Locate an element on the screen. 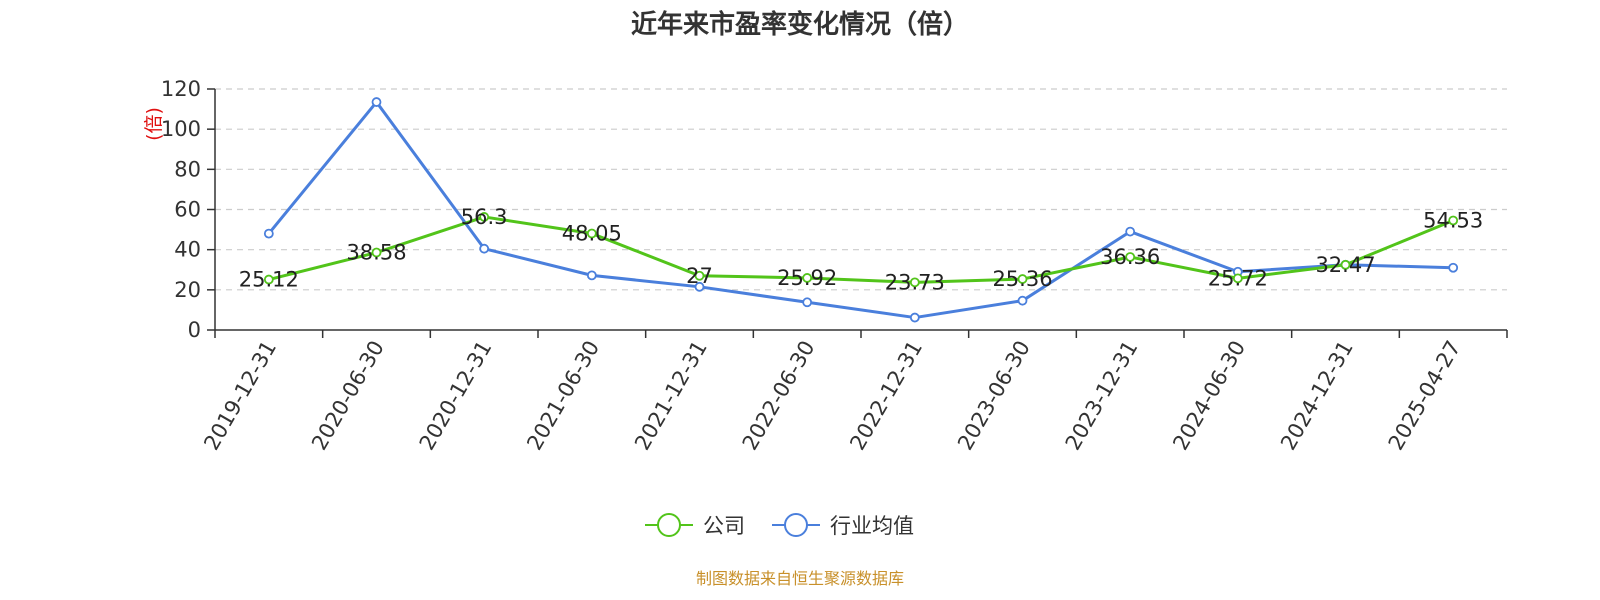  data-source-note: 制图数据来自恒生聚源数据库 is located at coordinates (800, 578).